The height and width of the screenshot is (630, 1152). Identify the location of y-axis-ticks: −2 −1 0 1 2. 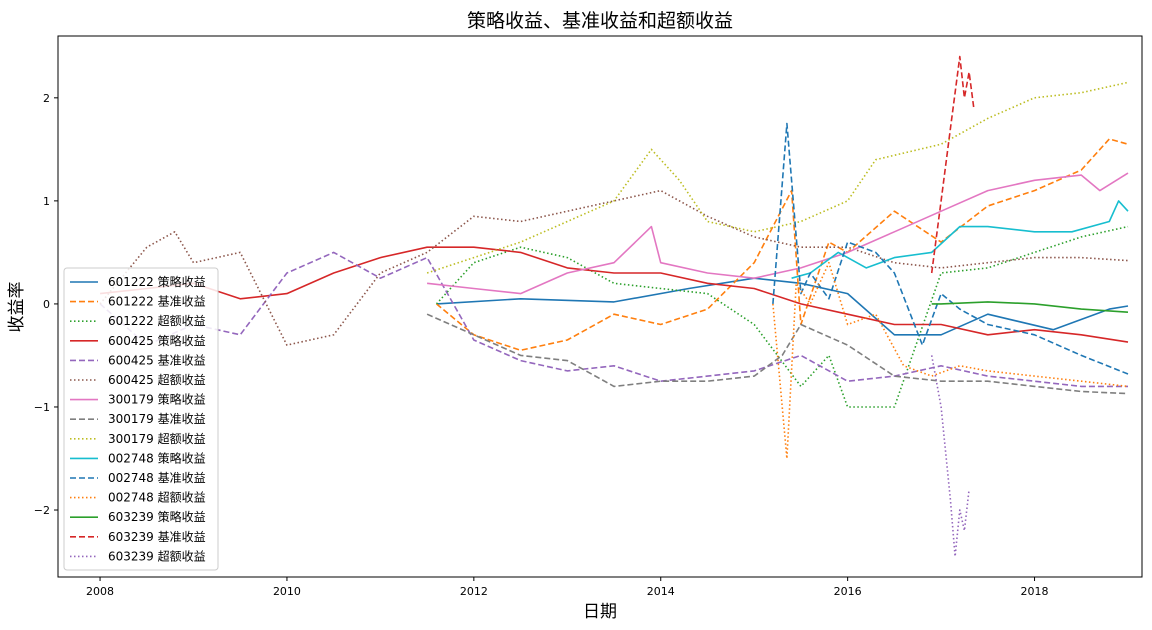
(46, 304).